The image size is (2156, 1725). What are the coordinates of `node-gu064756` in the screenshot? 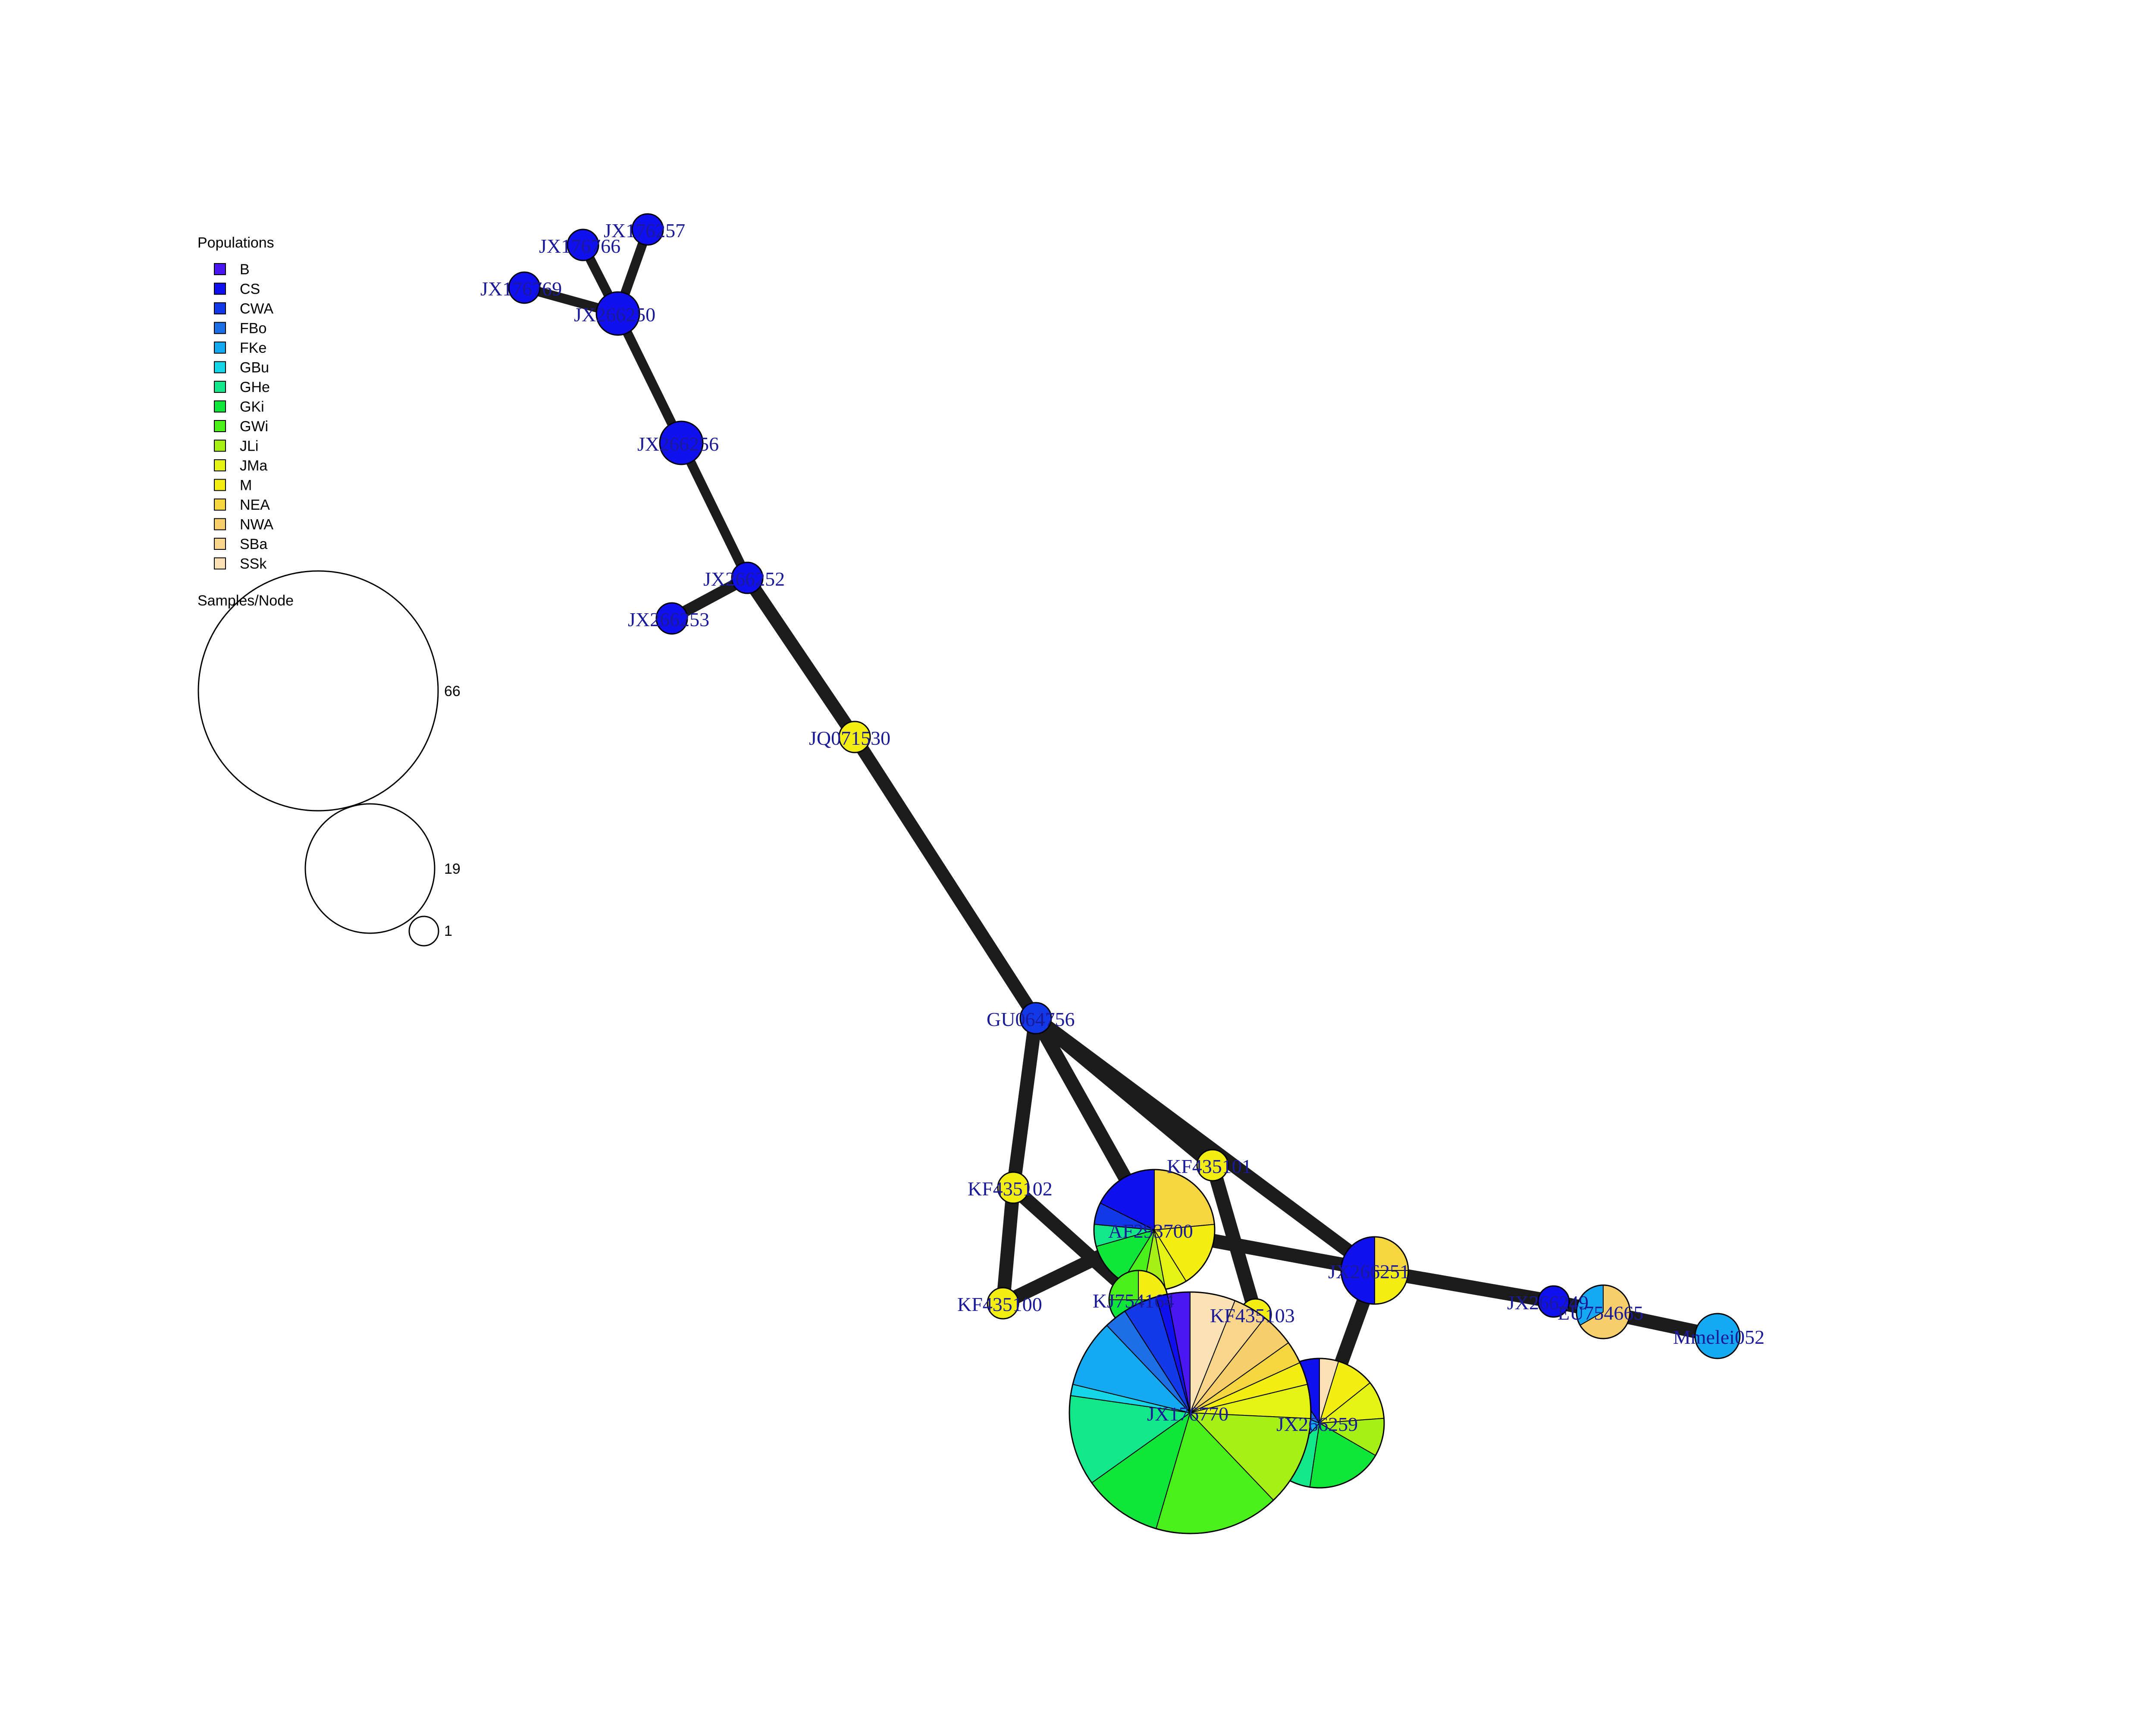 It's located at (1035, 1018).